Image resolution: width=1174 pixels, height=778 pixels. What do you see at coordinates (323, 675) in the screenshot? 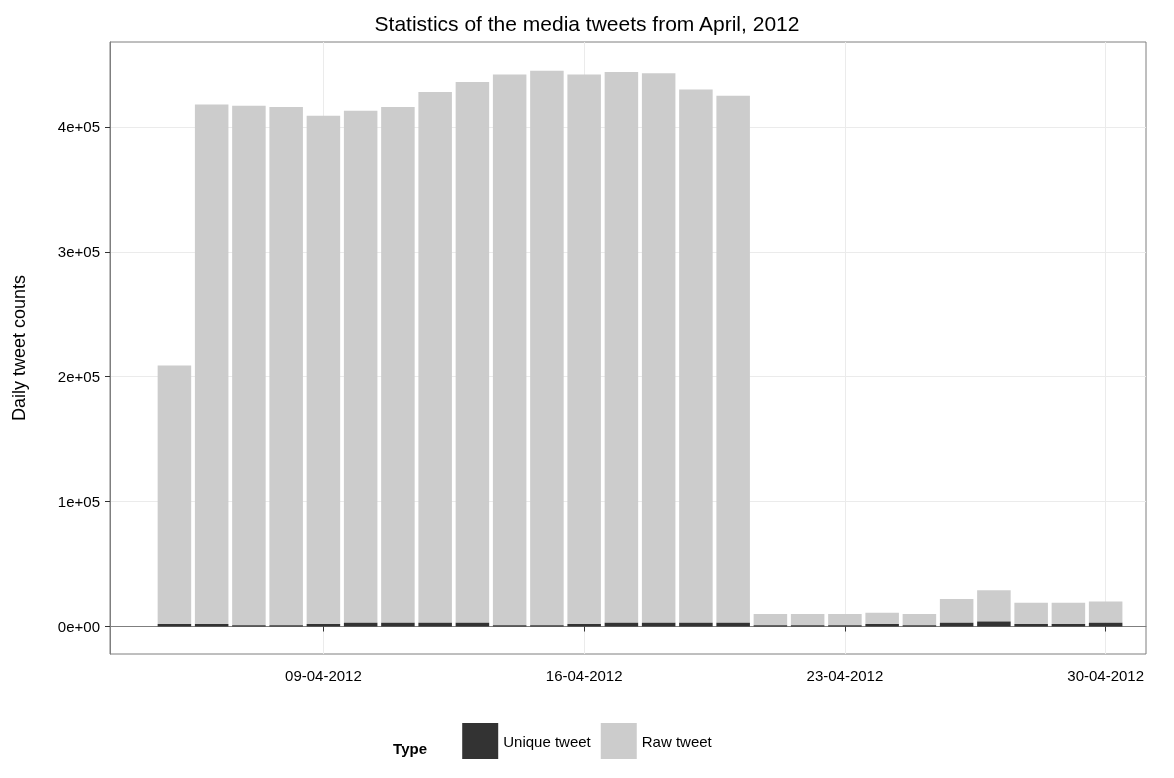
I see `x-tick-label: 09-04-2012` at bounding box center [323, 675].